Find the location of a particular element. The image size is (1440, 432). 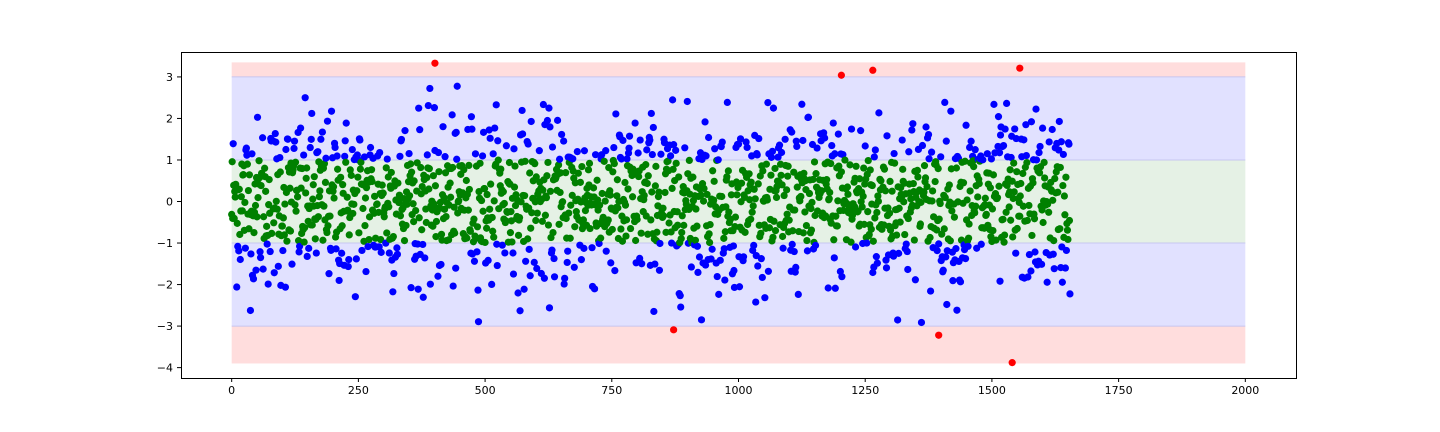

x-tick-label: 250 is located at coordinates (358, 390).